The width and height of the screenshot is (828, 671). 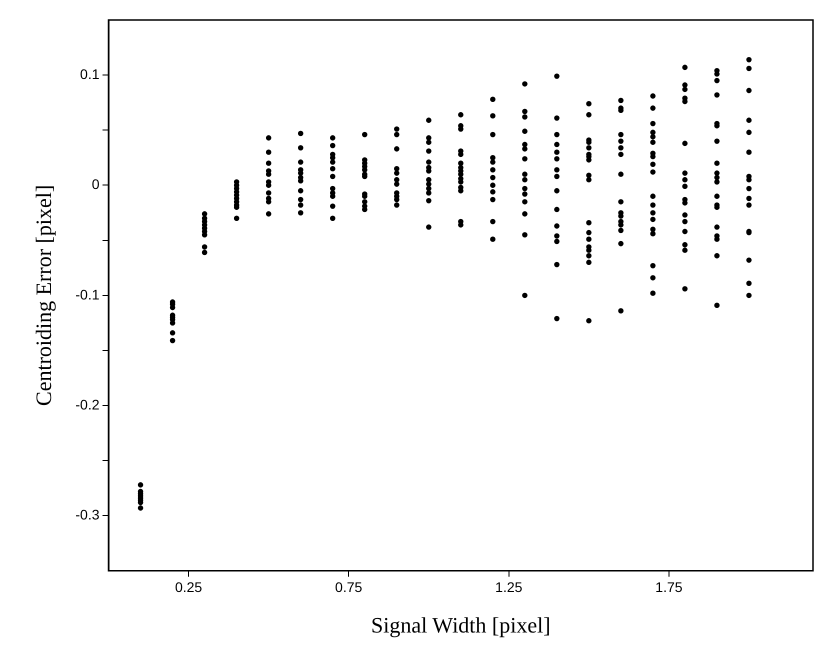 I want to click on x-tick-label: 0.25, so click(x=188, y=587).